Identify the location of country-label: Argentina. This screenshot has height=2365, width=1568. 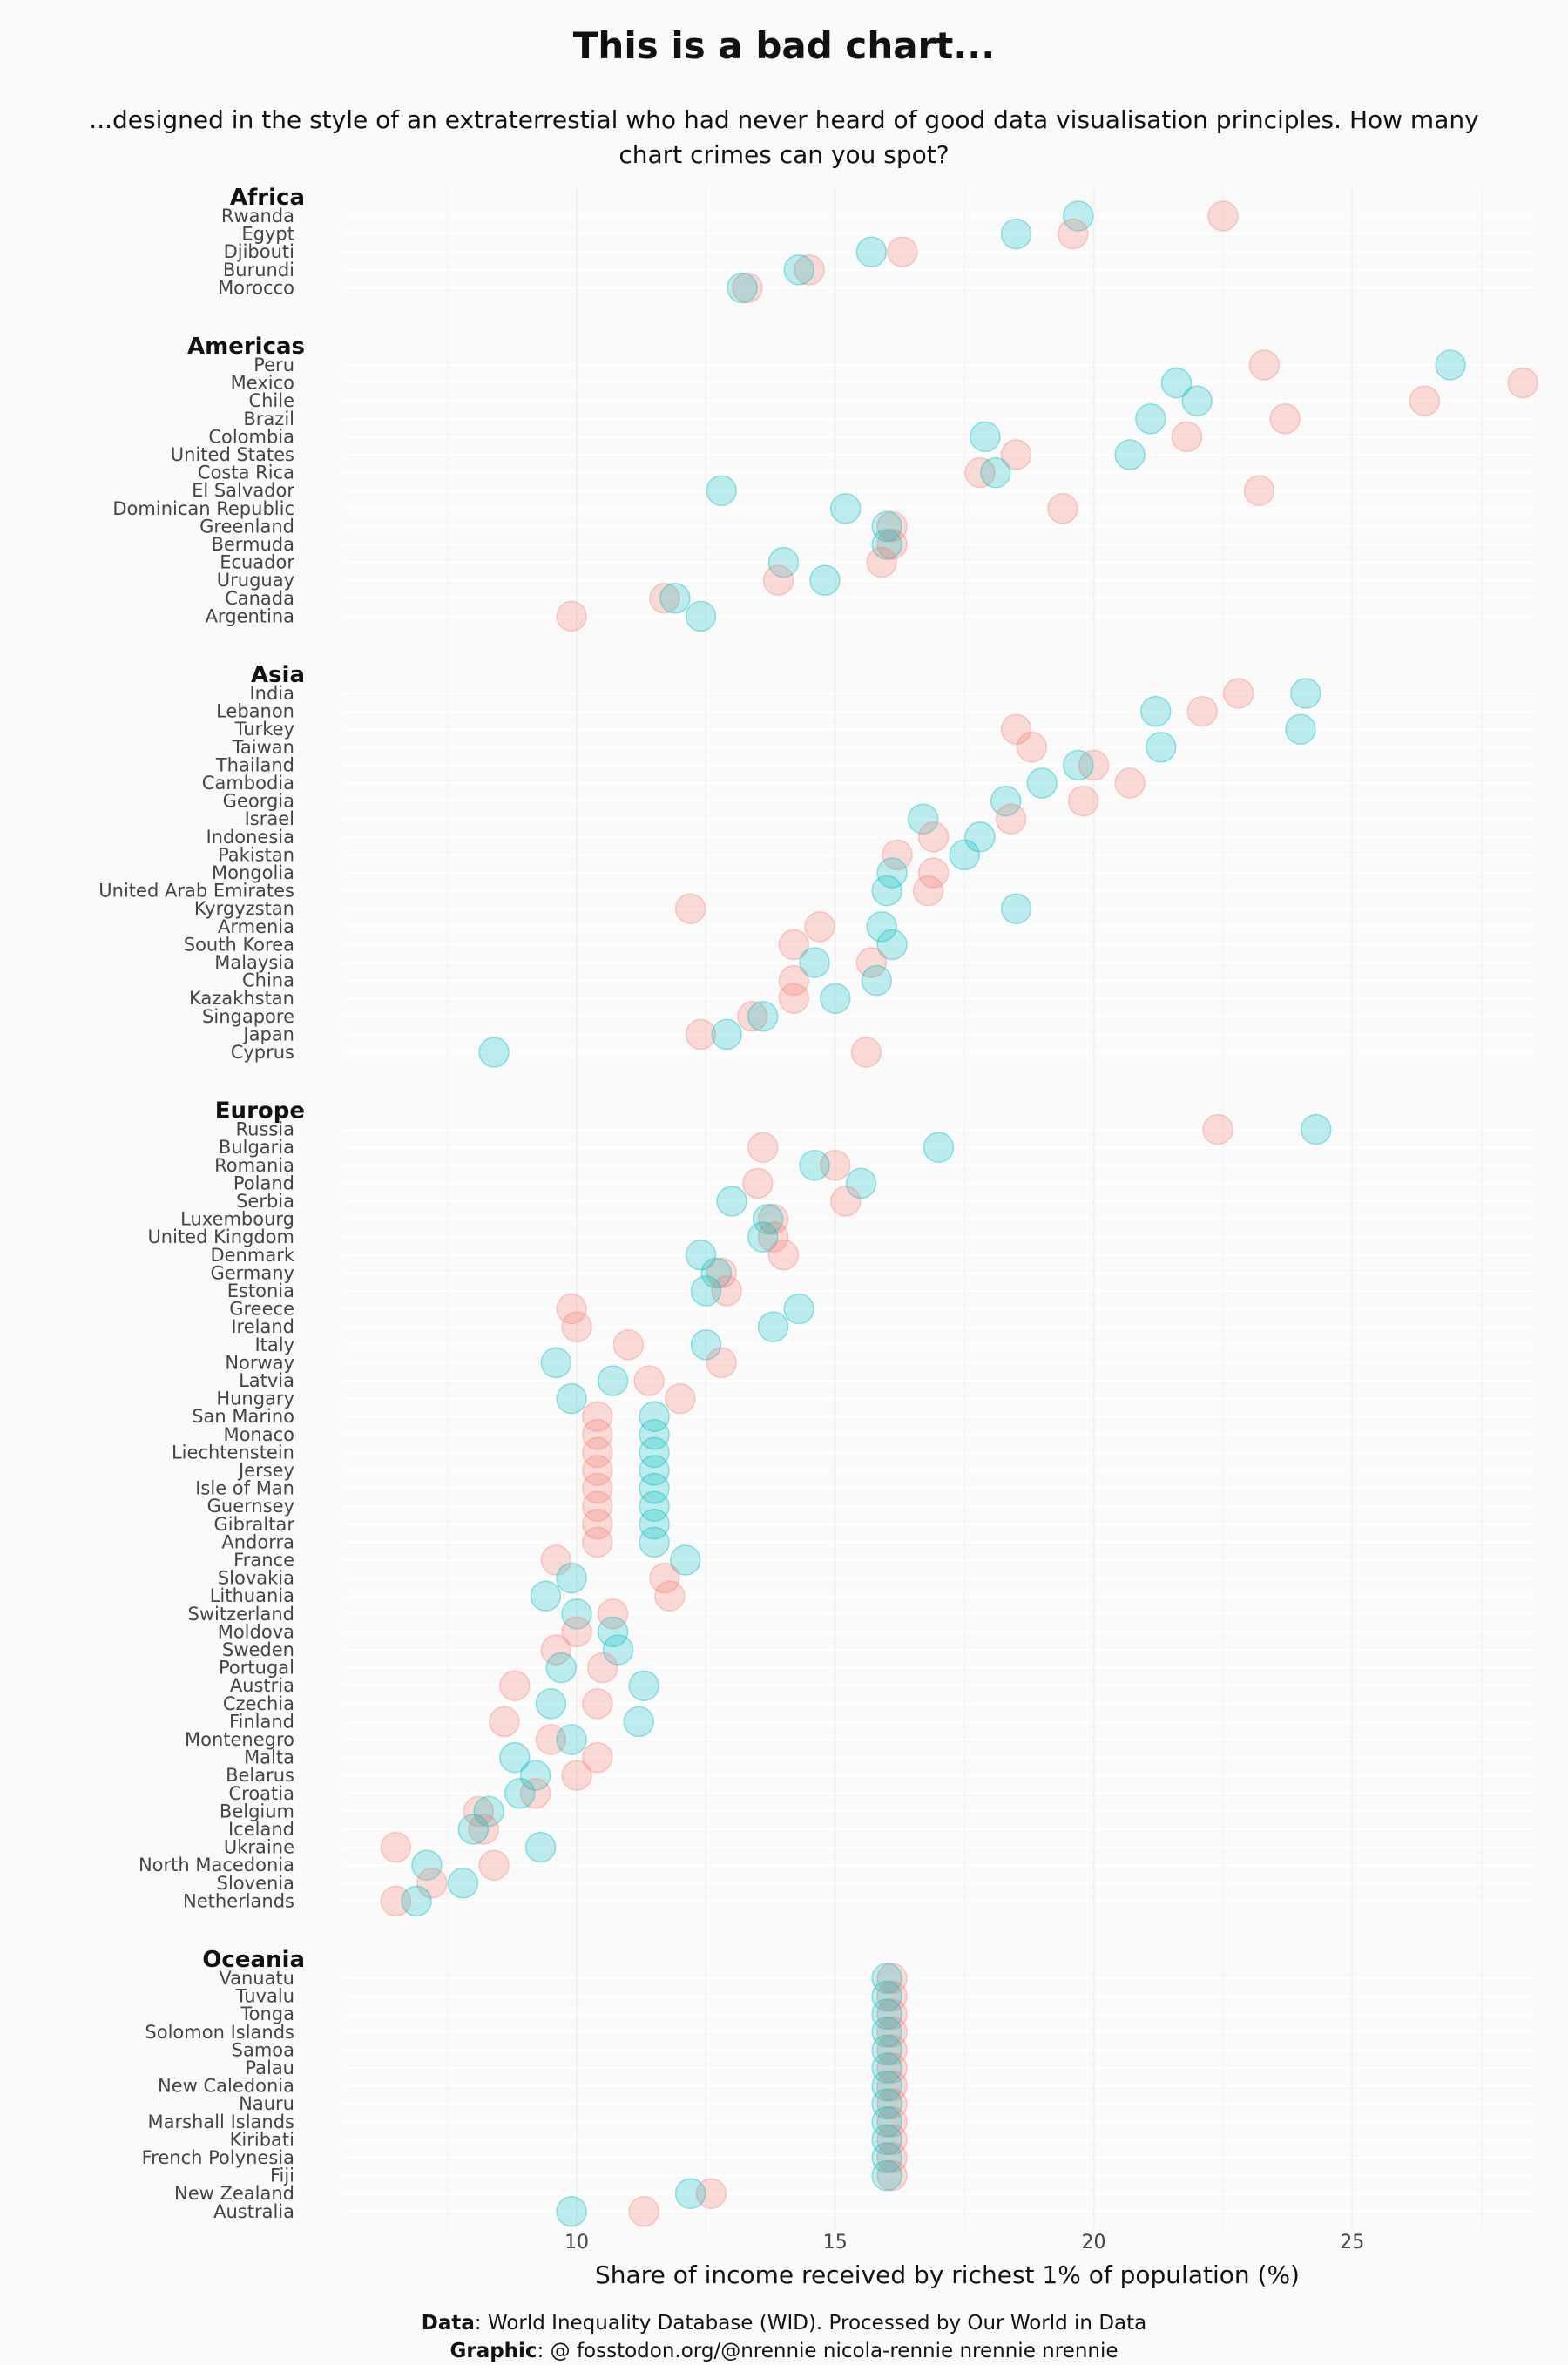
(250, 615).